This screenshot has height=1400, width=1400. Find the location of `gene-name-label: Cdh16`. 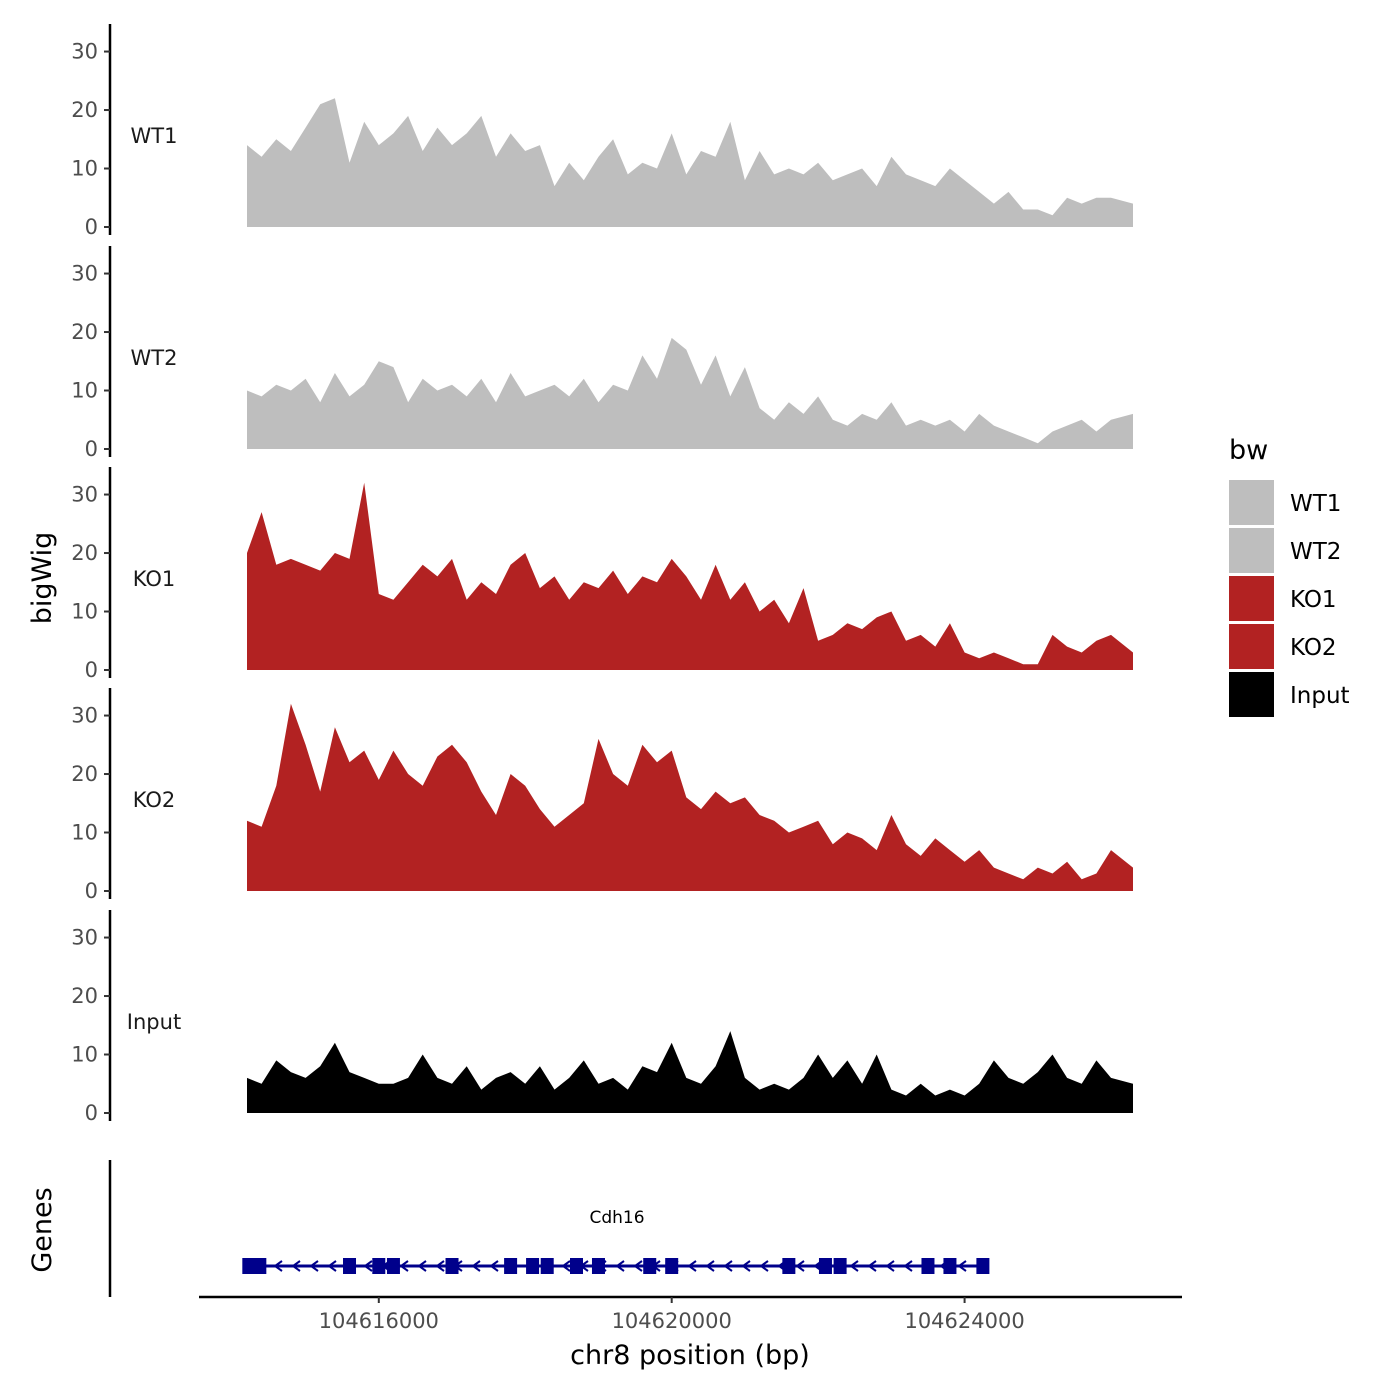

gene-name-label: Cdh16 is located at coordinates (616, 1218).